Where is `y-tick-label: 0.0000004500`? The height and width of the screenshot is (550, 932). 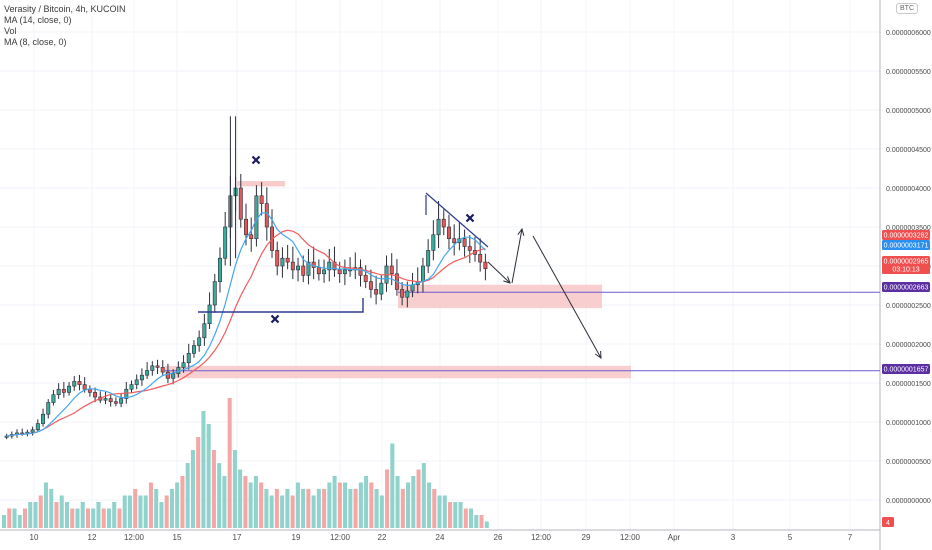 y-tick-label: 0.0000004500 is located at coordinates (908, 150).